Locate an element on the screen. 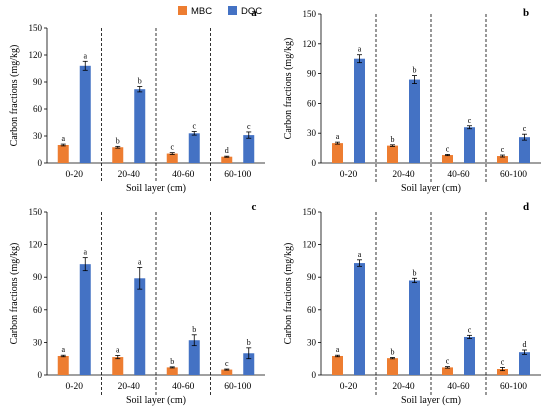  panel-letter: a is located at coordinates (254, 13).